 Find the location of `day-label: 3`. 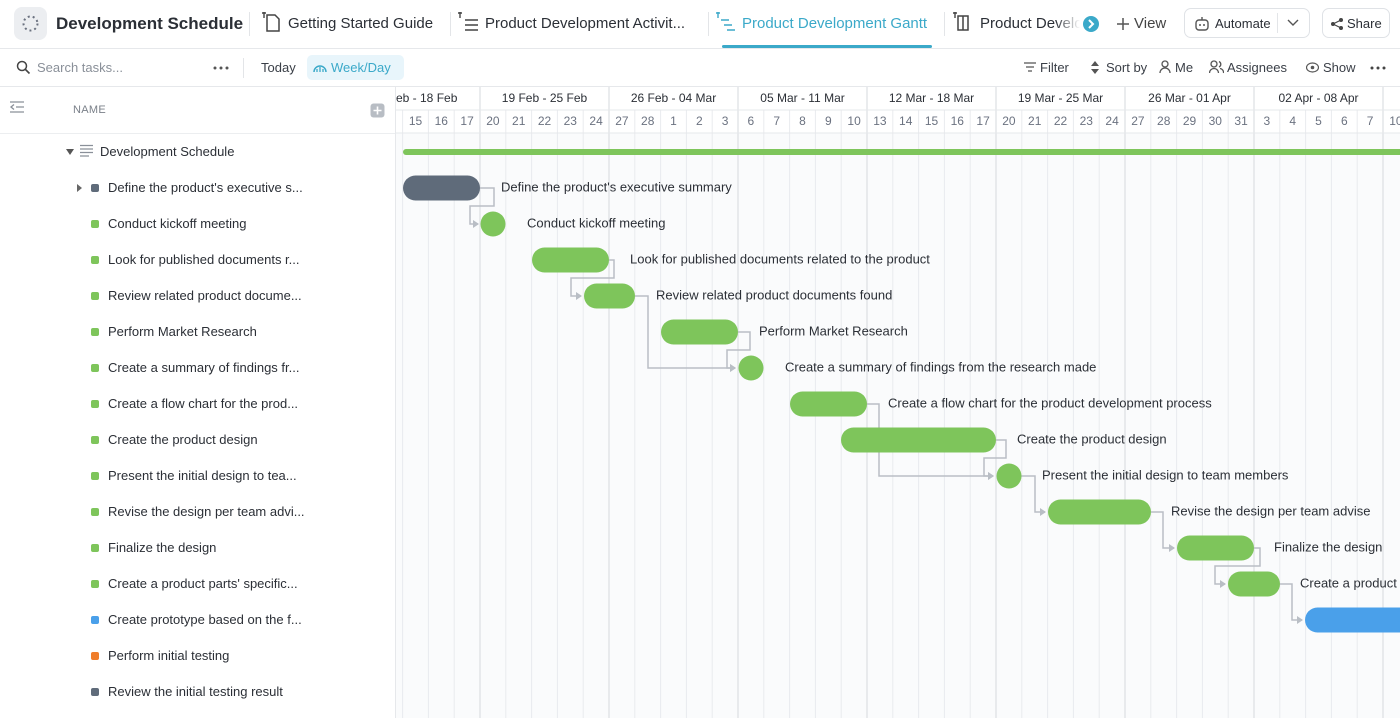

day-label: 3 is located at coordinates (1267, 121).